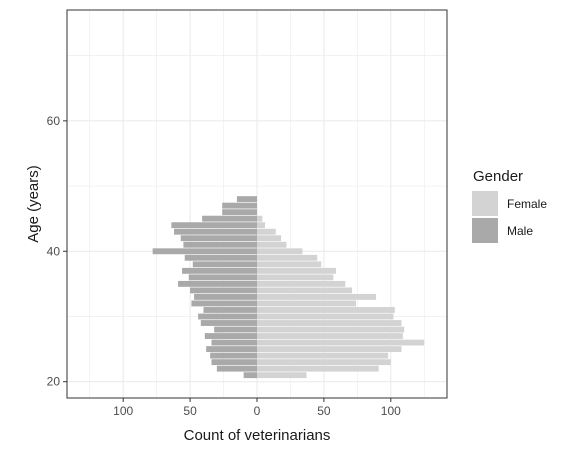 The height and width of the screenshot is (454, 564). Describe the element at coordinates (257, 435) in the screenshot. I see `x-axis-title: Count of veterinarians` at that location.